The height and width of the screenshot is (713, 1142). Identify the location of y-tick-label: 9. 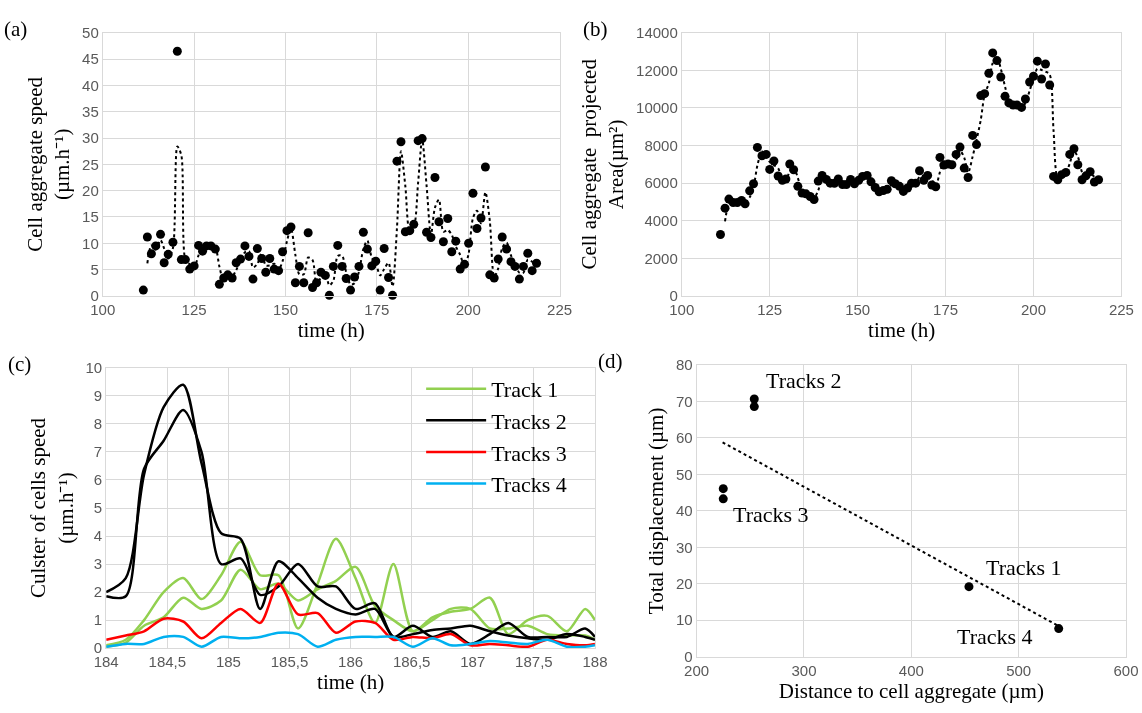
(98, 396).